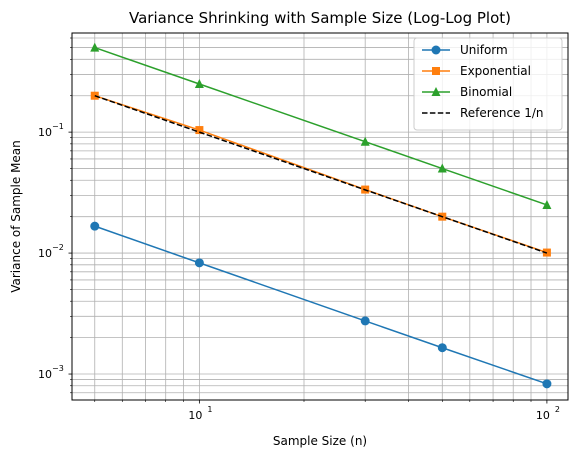 This screenshot has height=459, width=578. Describe the element at coordinates (557, 409) in the screenshot. I see `x-tick-exponent: 2` at that location.